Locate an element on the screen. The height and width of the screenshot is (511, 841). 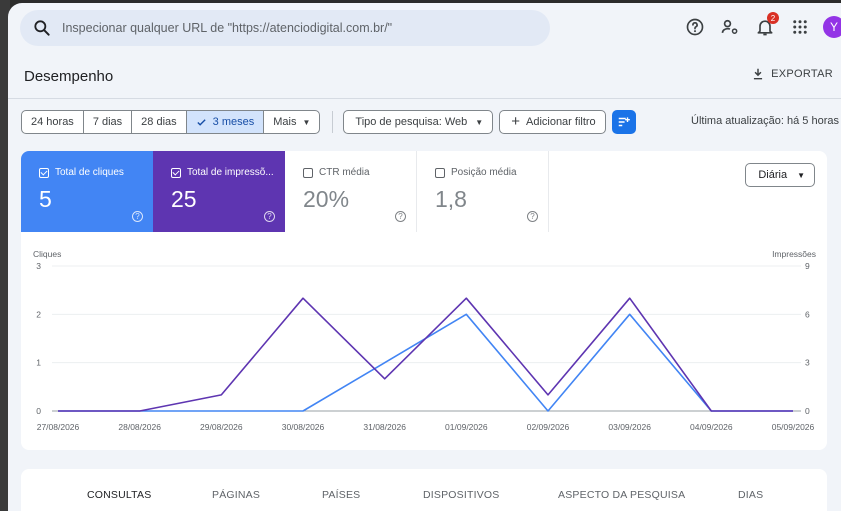
tab-paginas: PÁGINAS is located at coordinates (236, 495).